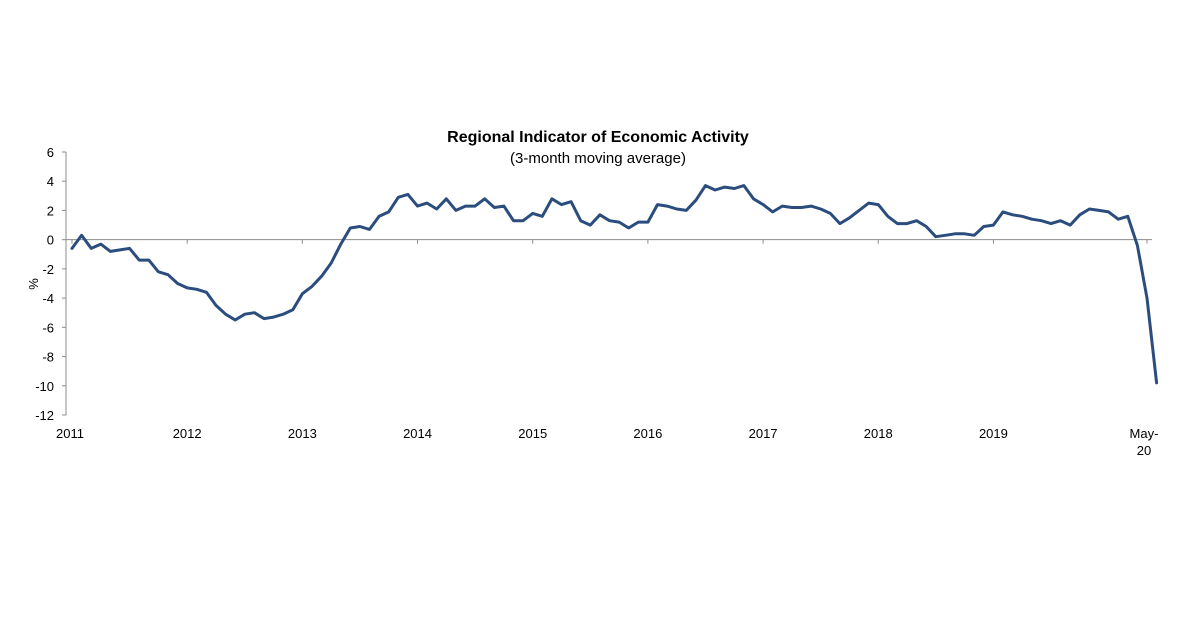 This screenshot has width=1200, height=628. I want to click on x-tick-label: 2011, so click(70, 433).